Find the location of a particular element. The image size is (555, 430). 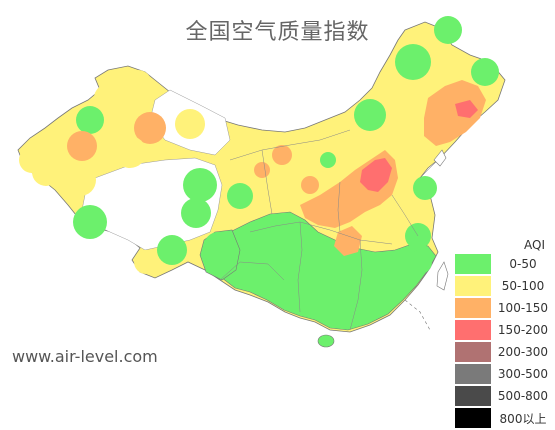

legend-item: 200-300 is located at coordinates (505, 352).